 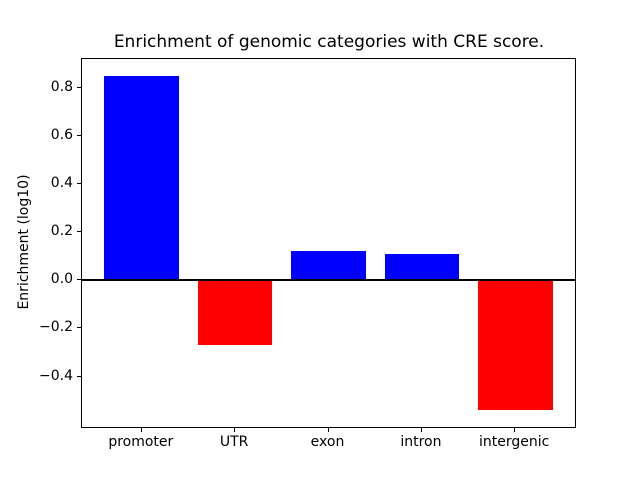 What do you see at coordinates (235, 313) in the screenshot?
I see `bar-UTR` at bounding box center [235, 313].